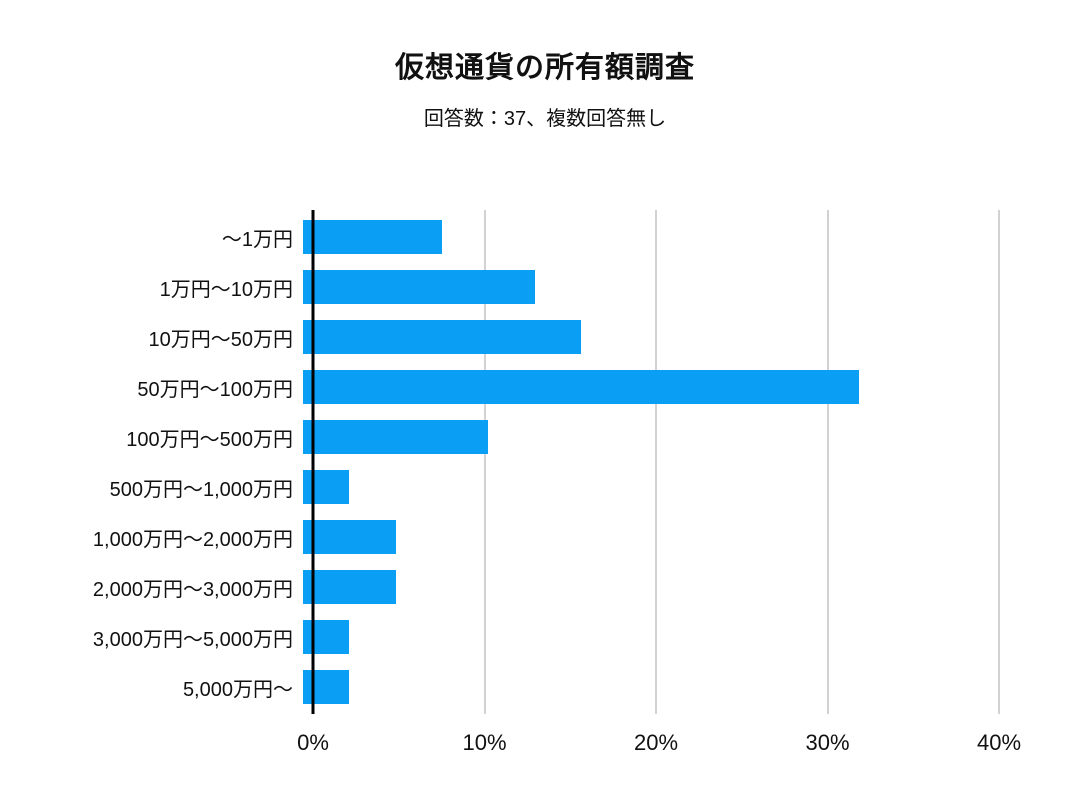 Image resolution: width=1090 pixels, height=790 pixels. Describe the element at coordinates (545, 119) in the screenshot. I see `chart-subtitle: 回答数：37、複数回答無し` at that location.